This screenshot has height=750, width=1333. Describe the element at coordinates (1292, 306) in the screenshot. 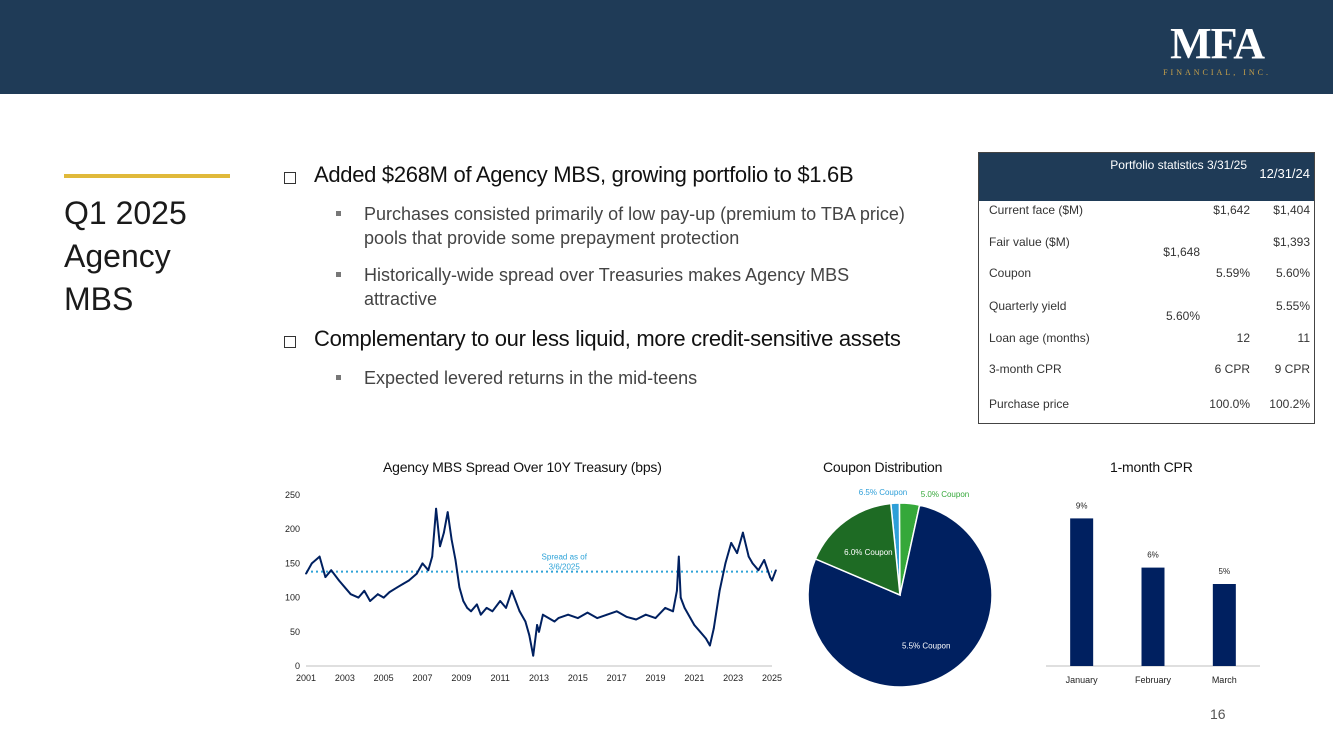

I see `stats-value-prior: 5.55%` at that location.